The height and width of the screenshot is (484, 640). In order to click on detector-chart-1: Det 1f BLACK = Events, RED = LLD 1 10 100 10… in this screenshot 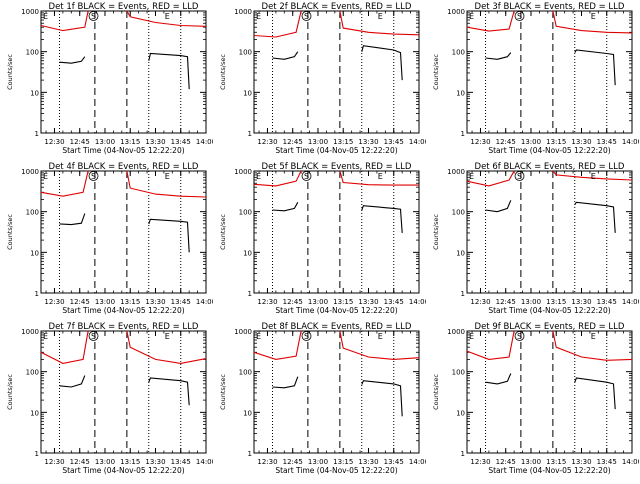, I will do `click(111, 78)`.